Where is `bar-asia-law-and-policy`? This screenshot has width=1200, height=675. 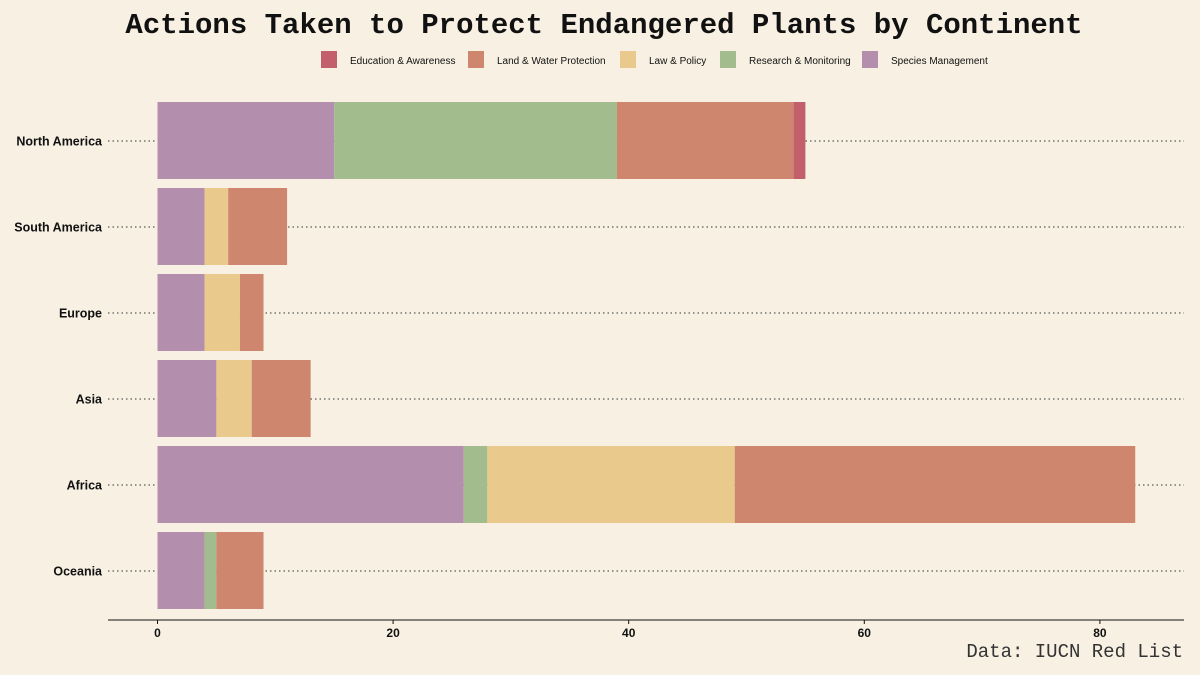
bar-asia-law-and-policy is located at coordinates (234, 398).